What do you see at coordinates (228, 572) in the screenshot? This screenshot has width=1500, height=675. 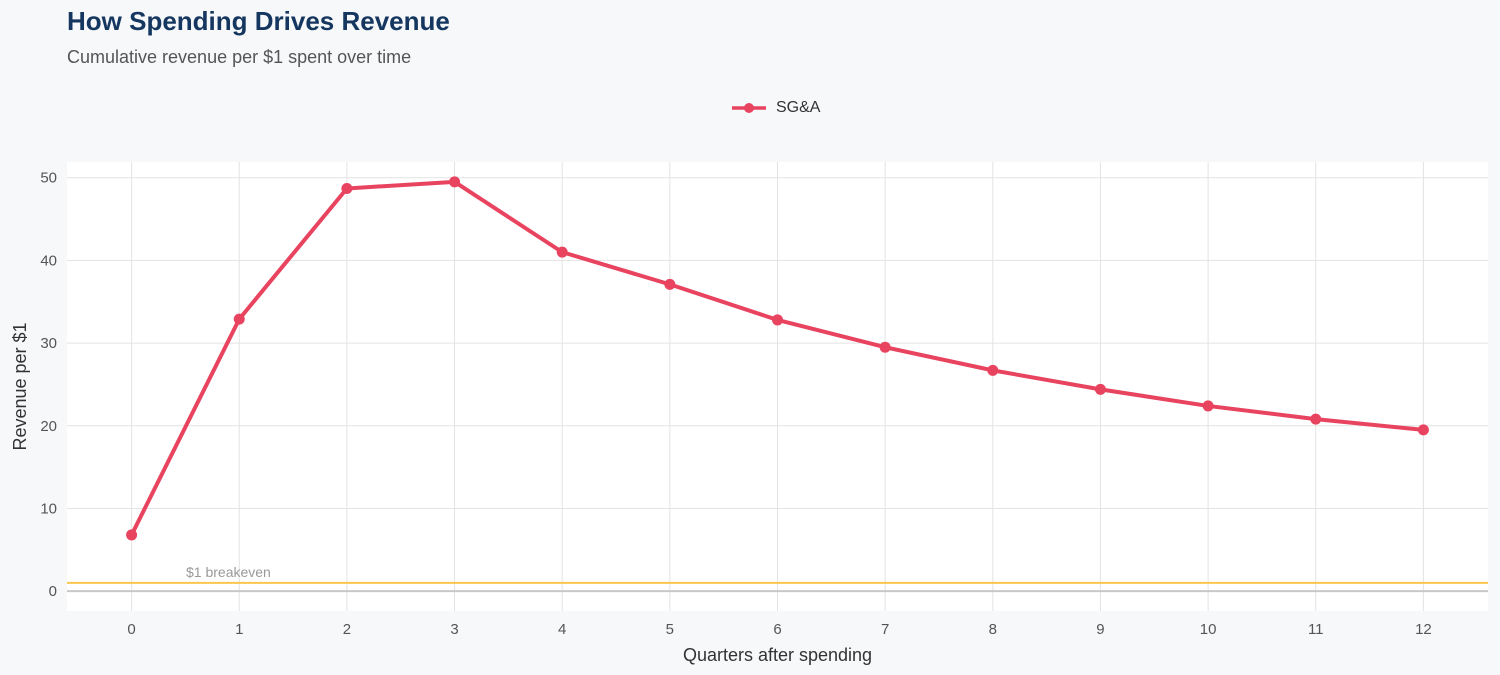 I see `breakeven-label: $1 breakeven` at bounding box center [228, 572].